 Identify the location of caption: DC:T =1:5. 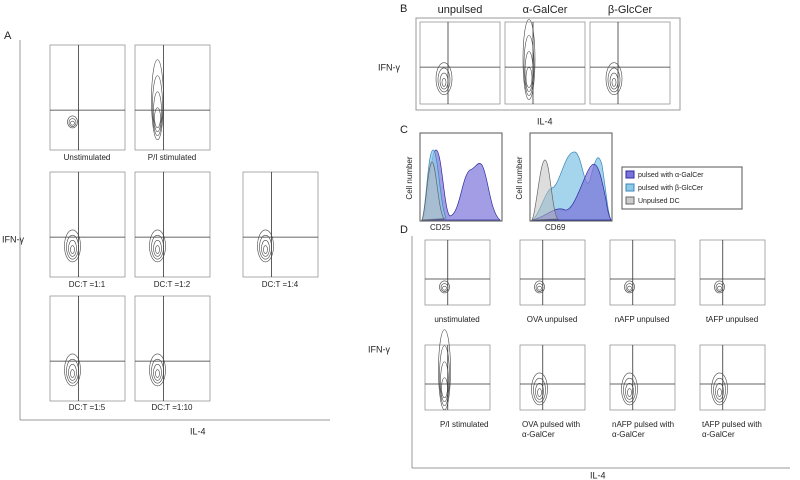
(87, 407).